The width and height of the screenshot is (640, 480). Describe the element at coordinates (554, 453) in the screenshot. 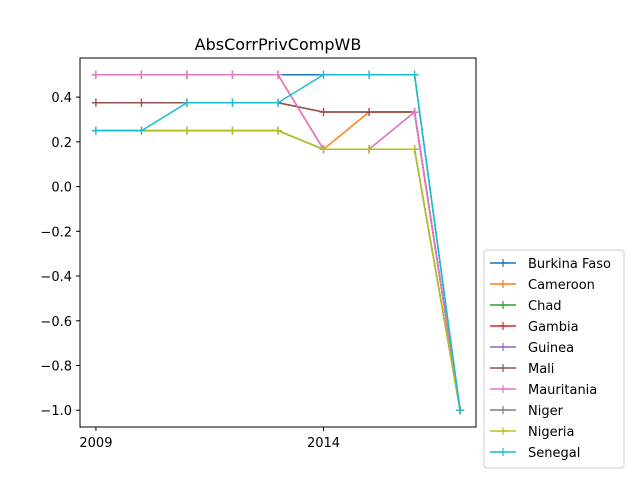

I see `legend-label-senegal: Senegal` at that location.